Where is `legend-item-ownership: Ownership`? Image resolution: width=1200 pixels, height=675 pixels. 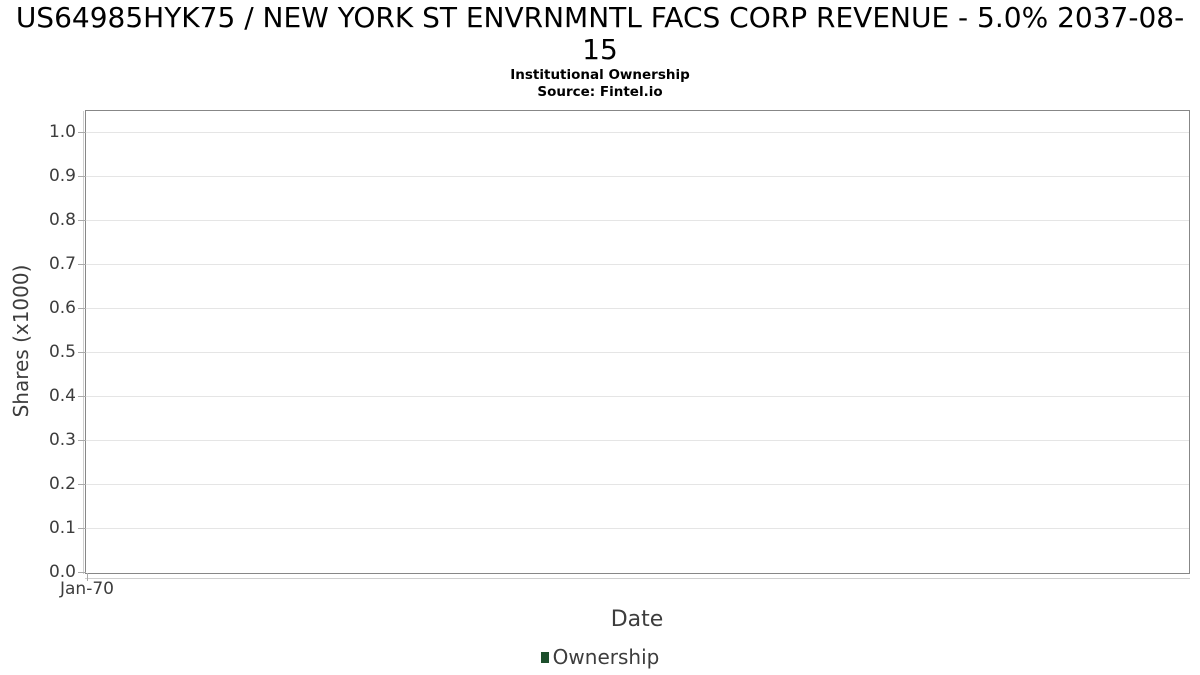
legend-item-ownership: Ownership is located at coordinates (600, 657).